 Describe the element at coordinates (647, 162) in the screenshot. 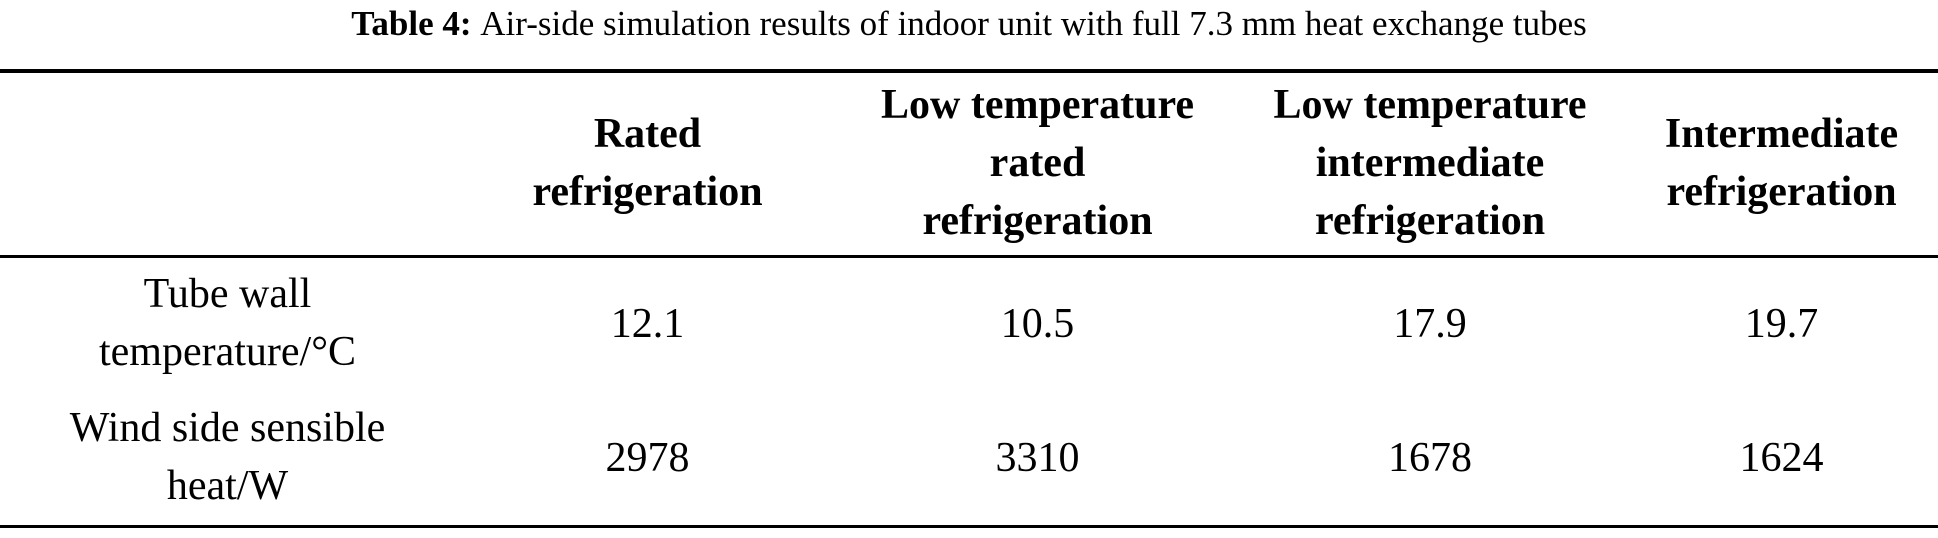

I see `column-header-rated-refrigeration: Rated refrigeration` at that location.